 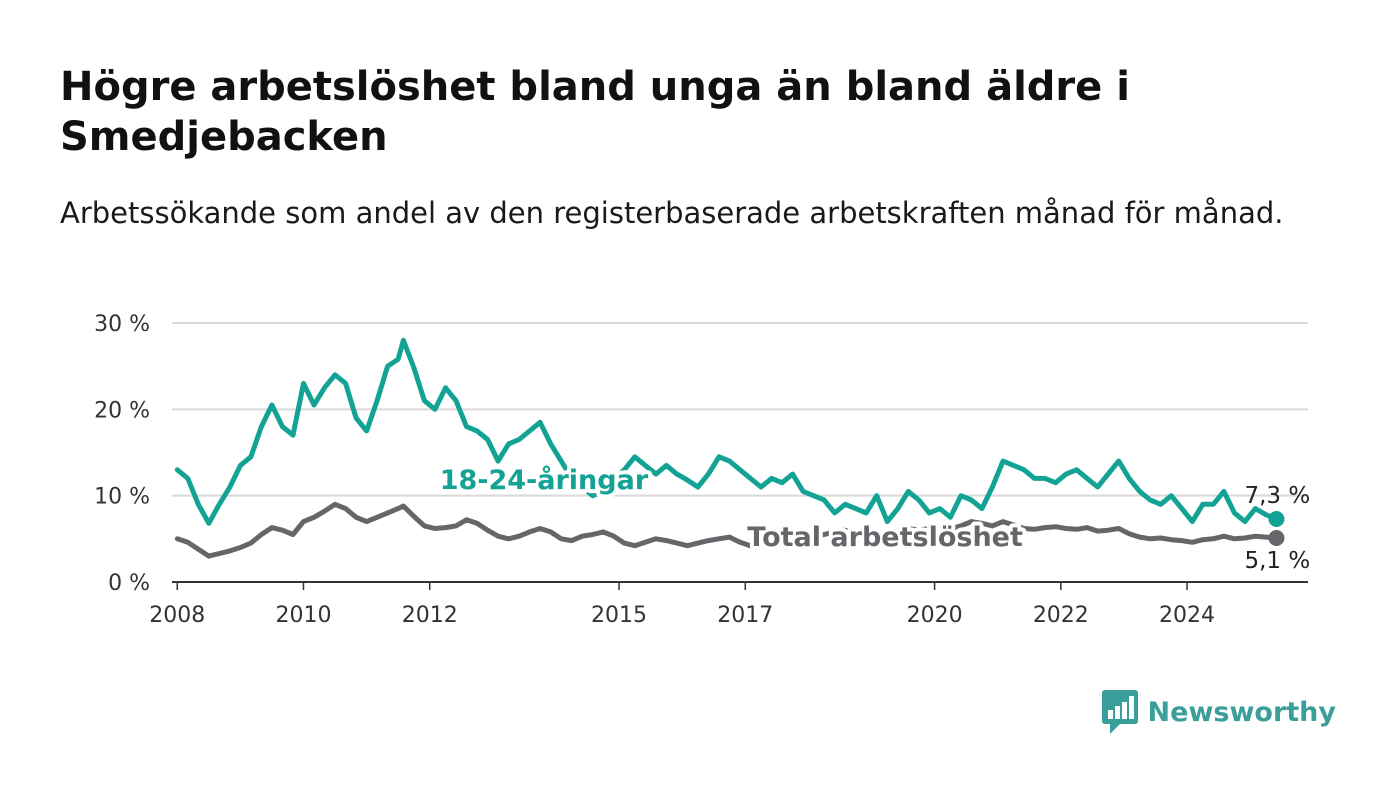 I want to click on series-name-halo: 18-24-åringar, so click(x=544, y=480).